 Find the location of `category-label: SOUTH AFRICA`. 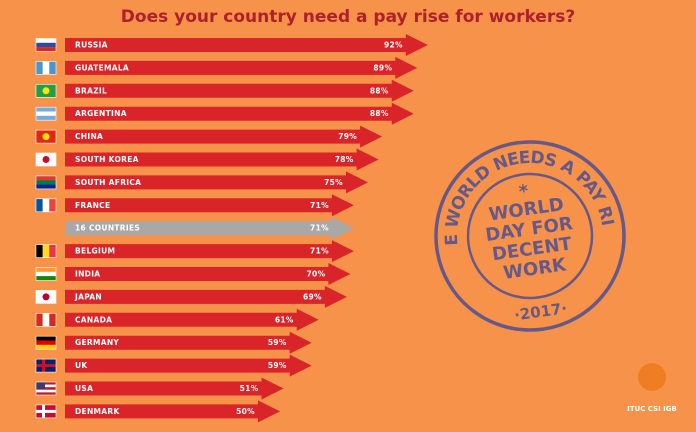

category-label: SOUTH AFRICA is located at coordinates (108, 182).